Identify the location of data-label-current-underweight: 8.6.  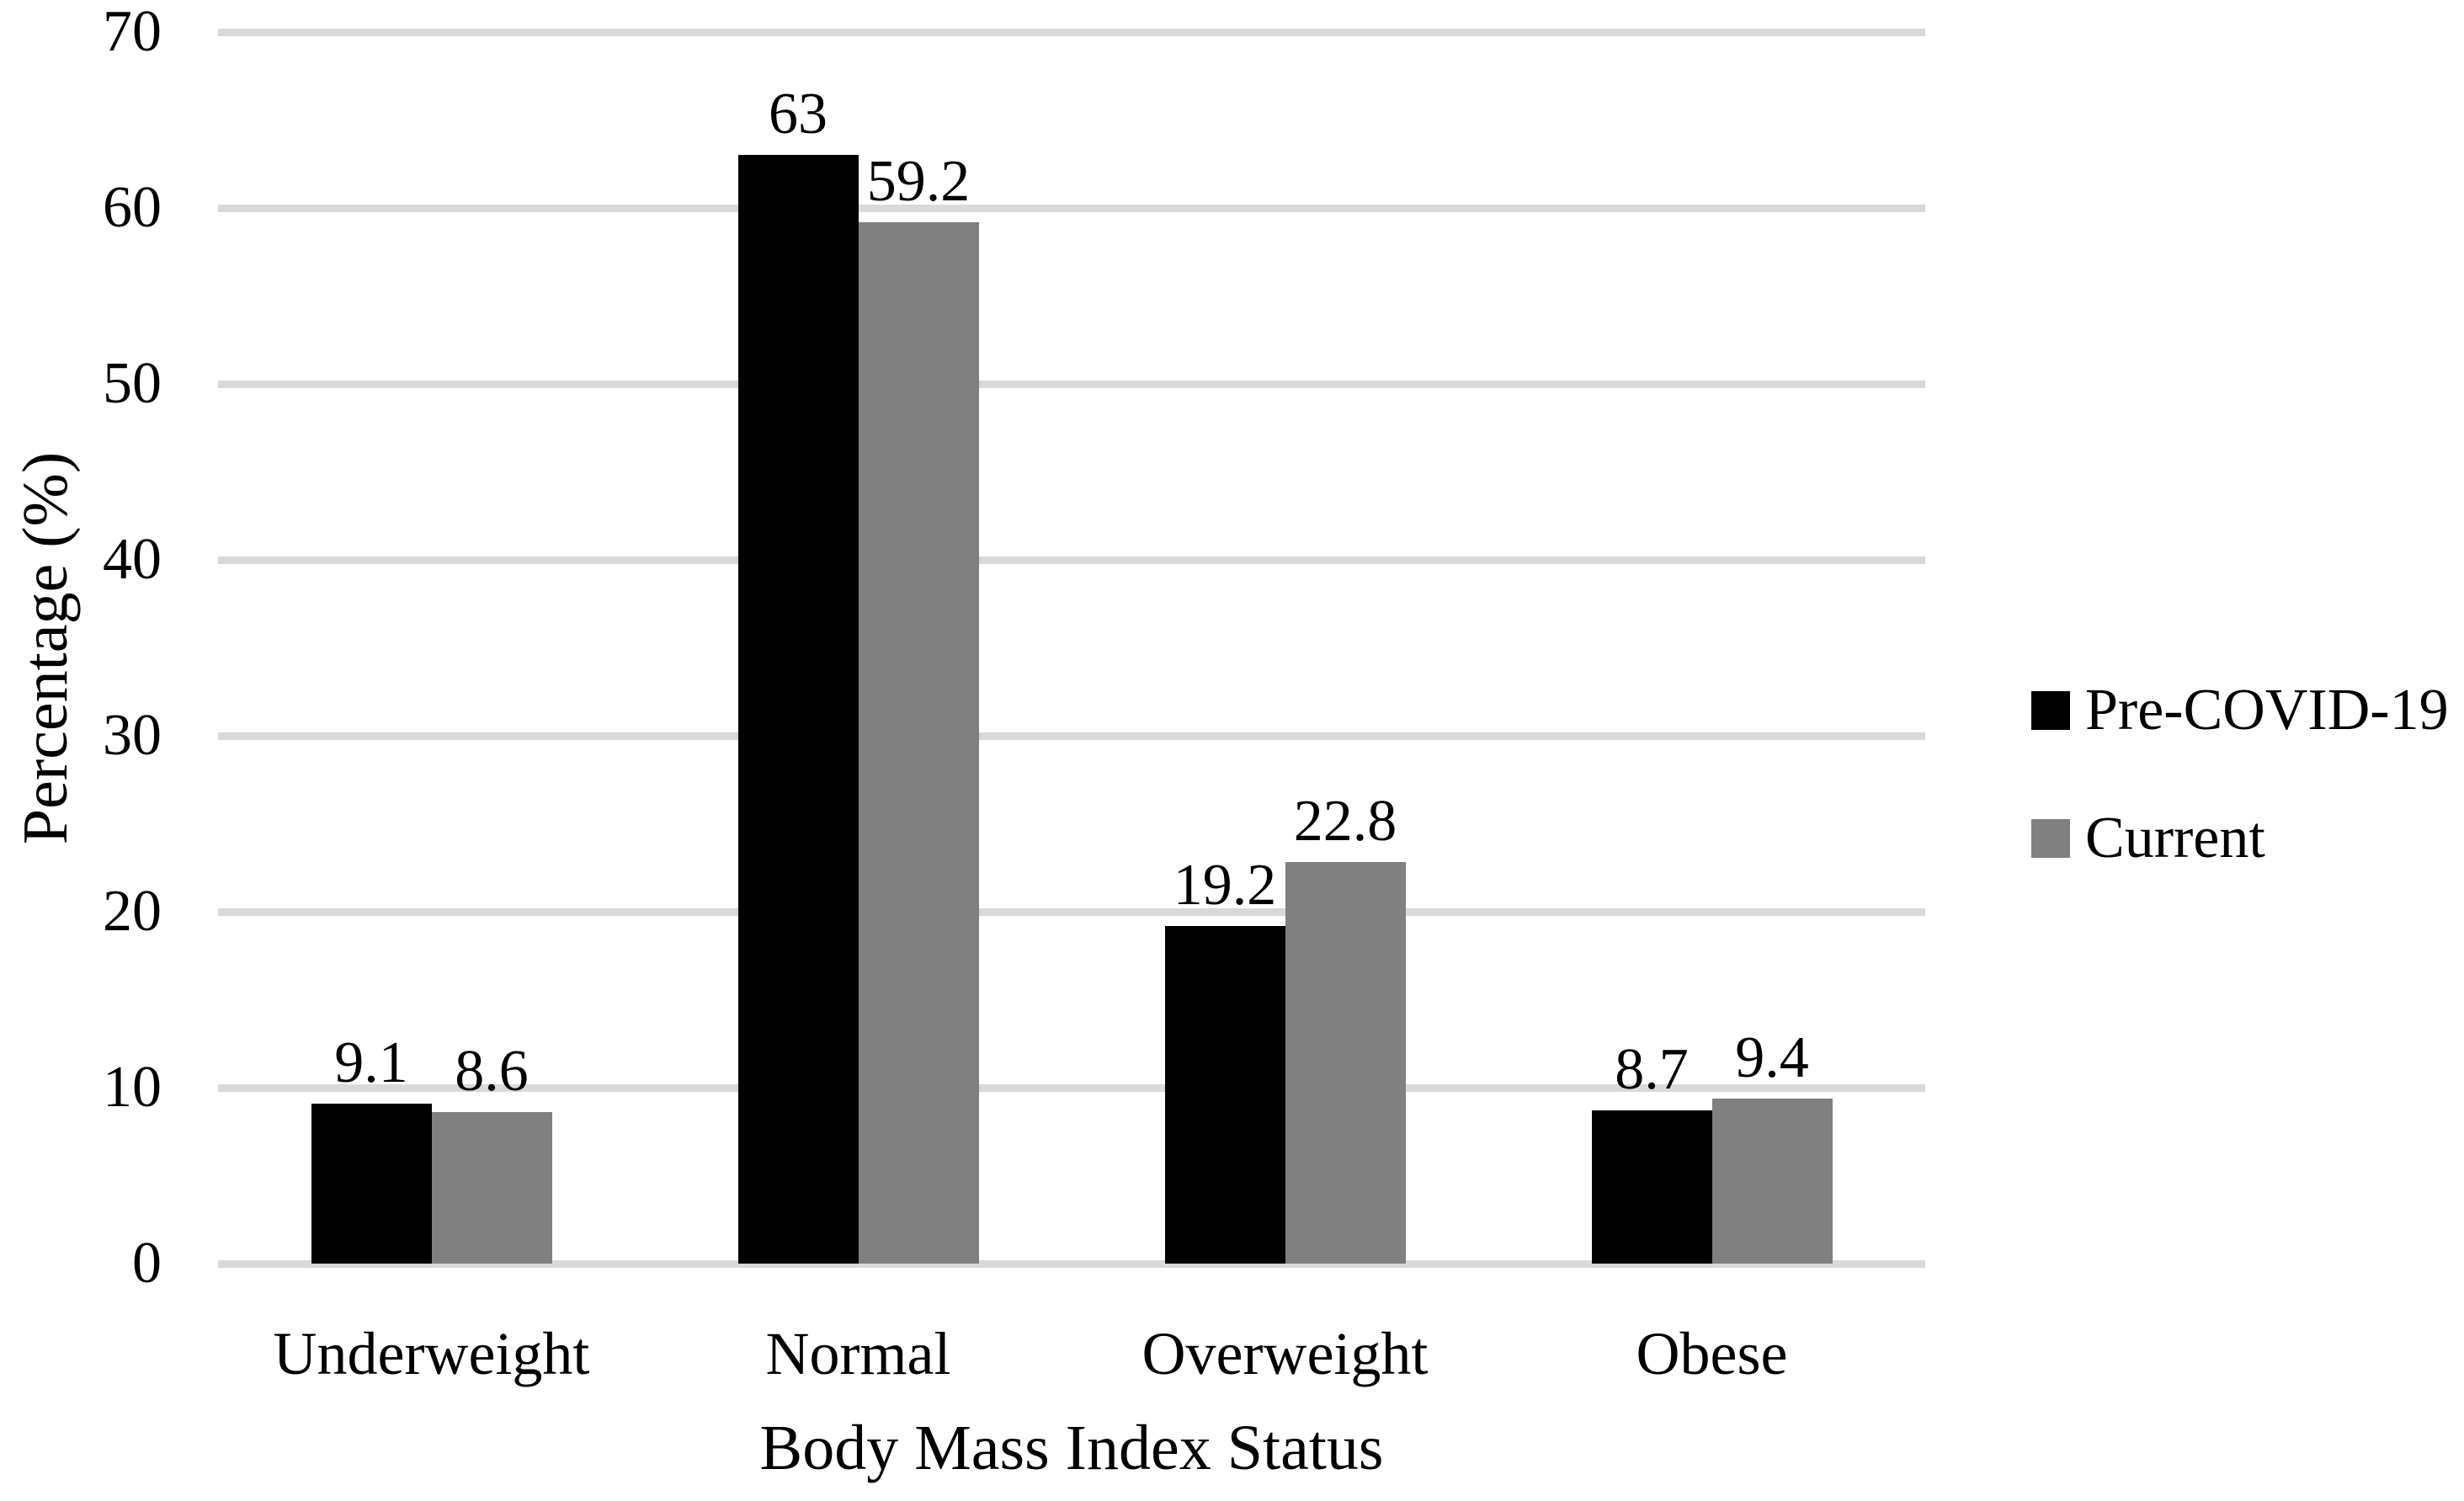
(492, 1071).